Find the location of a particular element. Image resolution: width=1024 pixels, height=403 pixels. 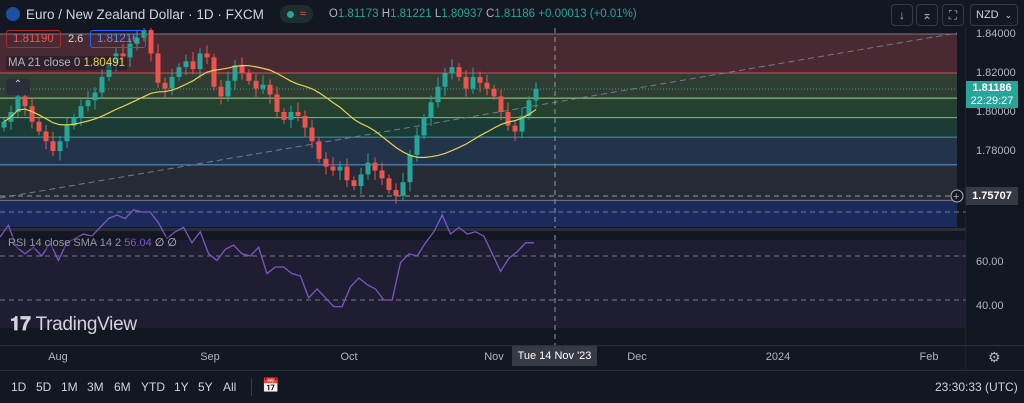

range-button-6m: 6M is located at coordinates (122, 387).